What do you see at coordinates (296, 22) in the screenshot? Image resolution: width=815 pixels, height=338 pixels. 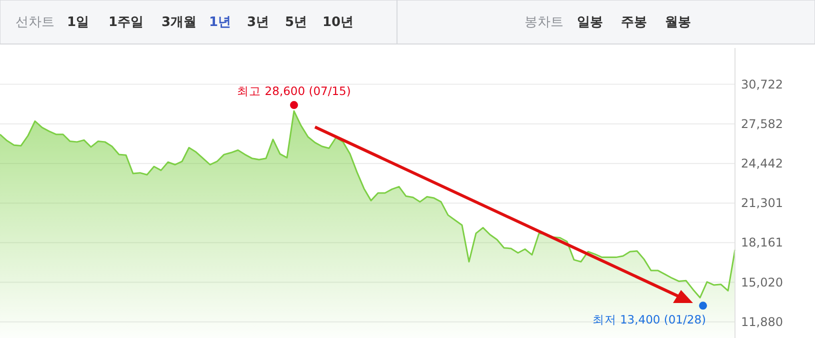 I see `text: 5년` at bounding box center [296, 22].